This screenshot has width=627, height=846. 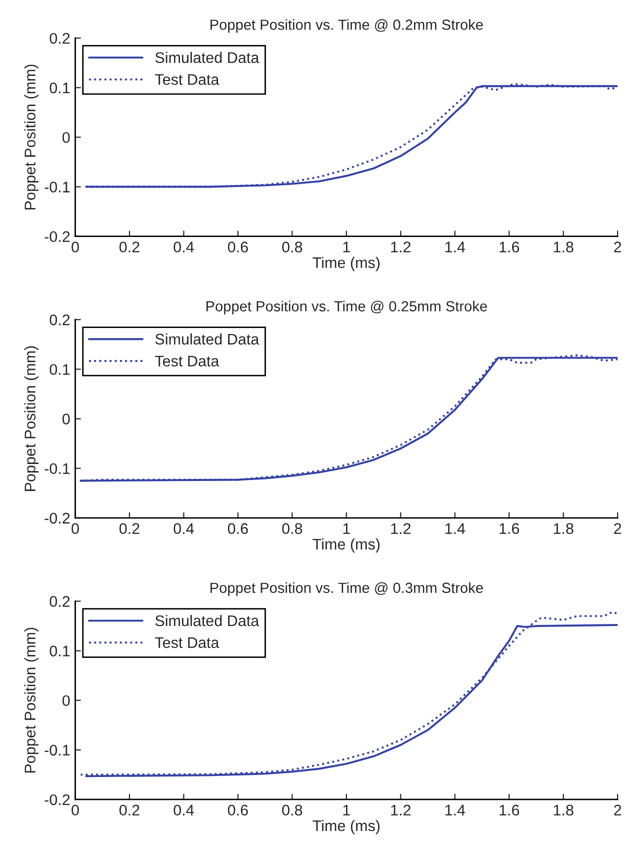 I want to click on chart-title: Poppet Position vs. Time @ 0.3mm Stroke, so click(x=346, y=589).